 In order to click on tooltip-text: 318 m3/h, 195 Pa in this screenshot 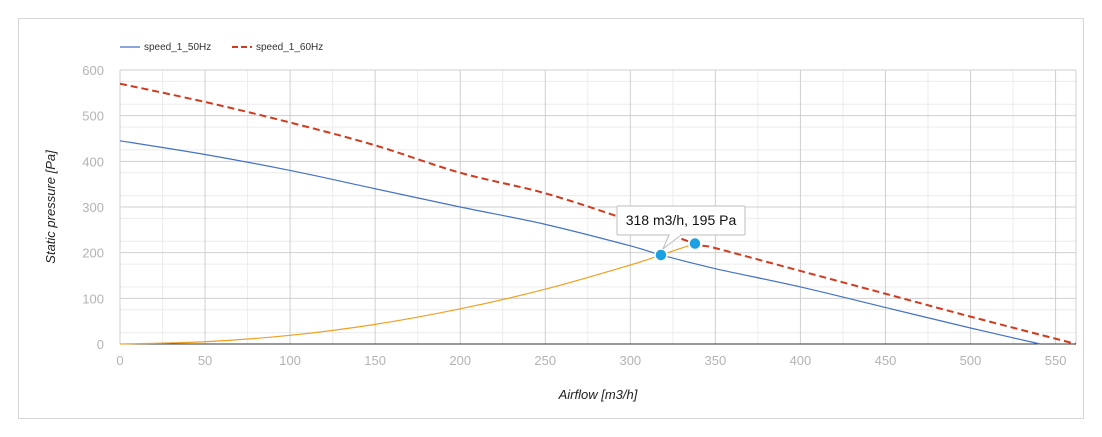, I will do `click(681, 220)`.